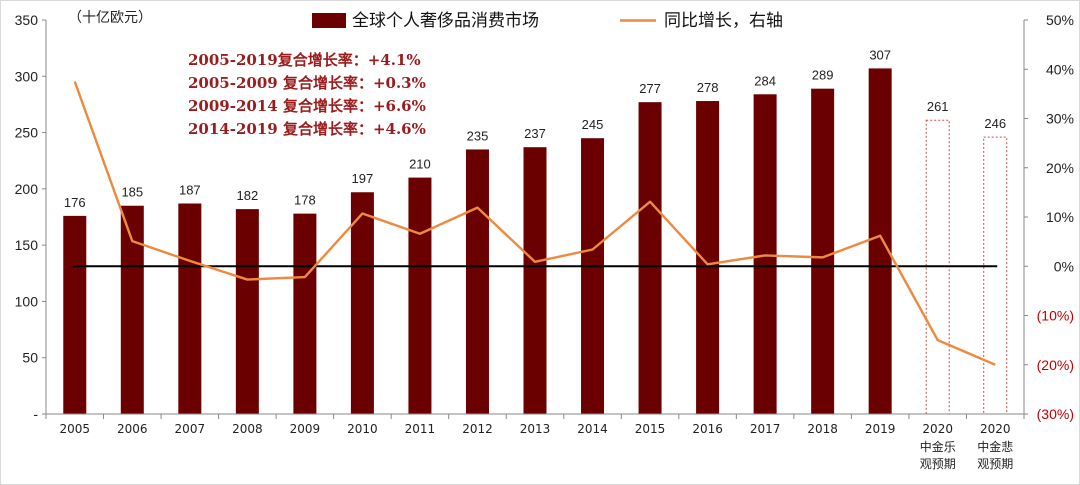 The height and width of the screenshot is (485, 1080). What do you see at coordinates (445, 21) in the screenshot?
I see `legend-bar-label: 全球个人奢侈品消费市场` at bounding box center [445, 21].